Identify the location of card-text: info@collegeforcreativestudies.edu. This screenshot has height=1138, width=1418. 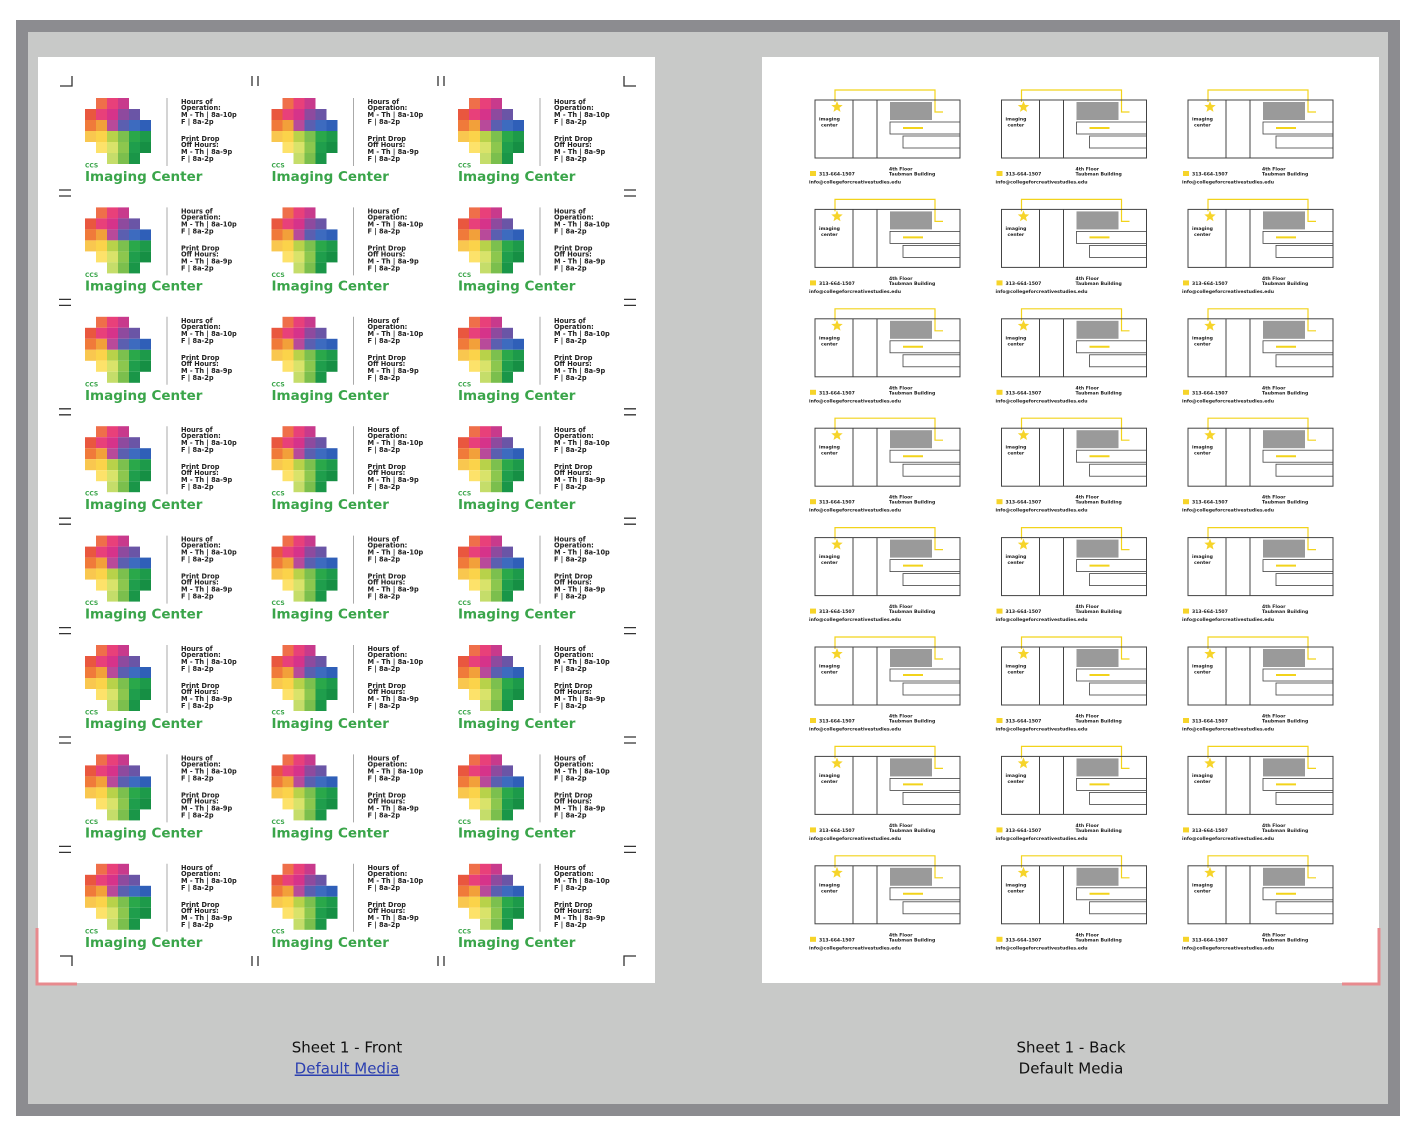
(1228, 292).